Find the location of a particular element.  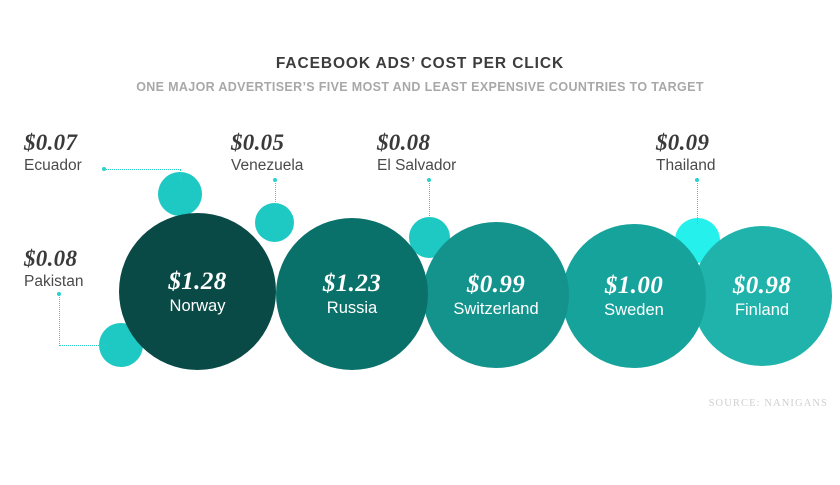

bubble-sweden: $1.00 Sweden is located at coordinates (634, 296).